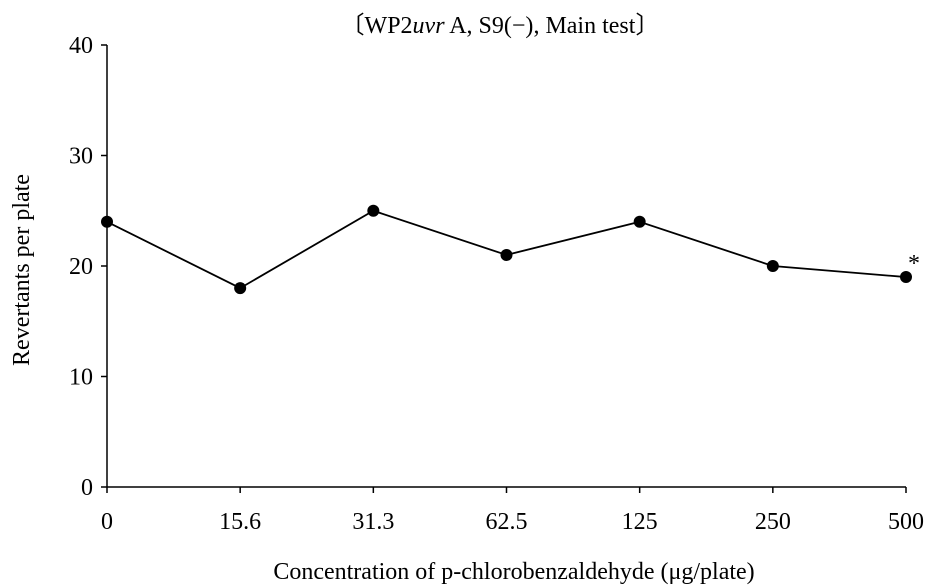 The height and width of the screenshot is (587, 928). I want to click on x-tick-label: 250, so click(773, 522).